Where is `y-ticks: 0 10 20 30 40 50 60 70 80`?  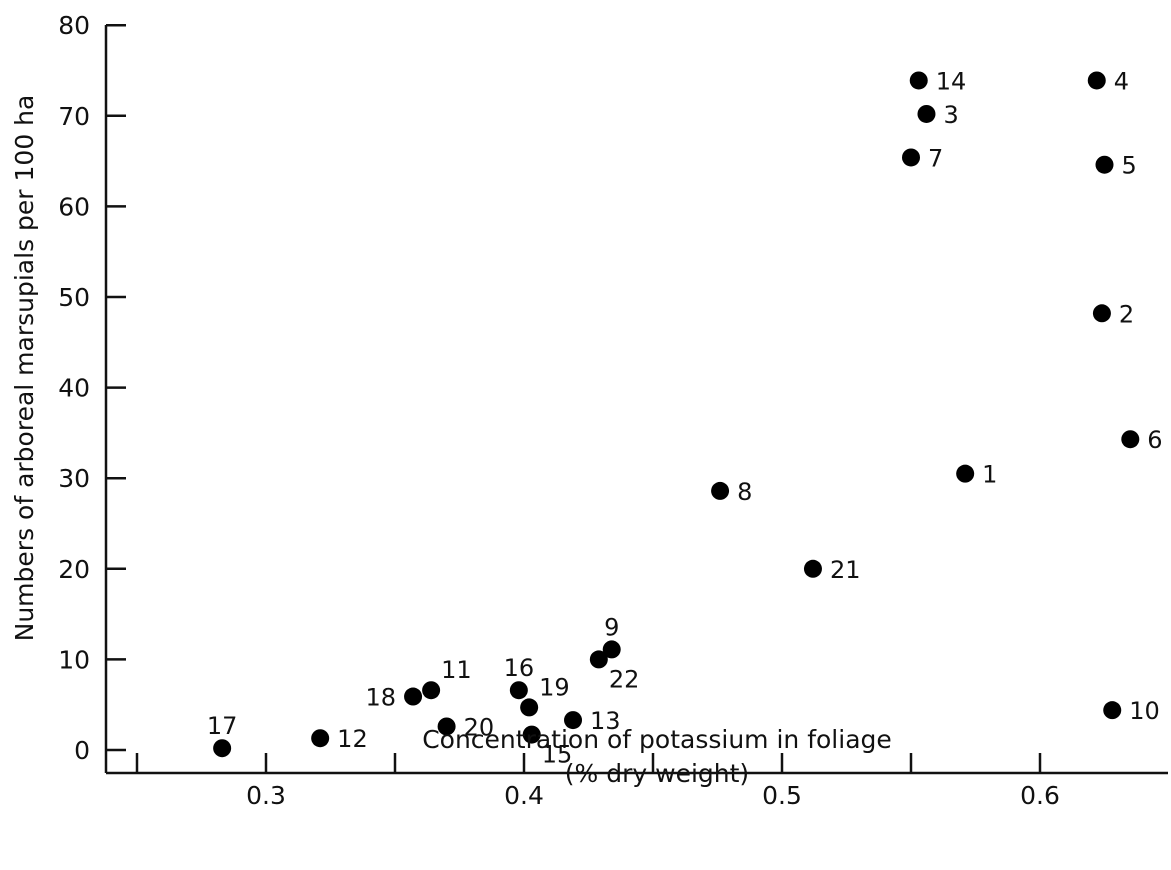 y-ticks: 0 10 20 30 40 50 60 70 80 is located at coordinates (92, 388).